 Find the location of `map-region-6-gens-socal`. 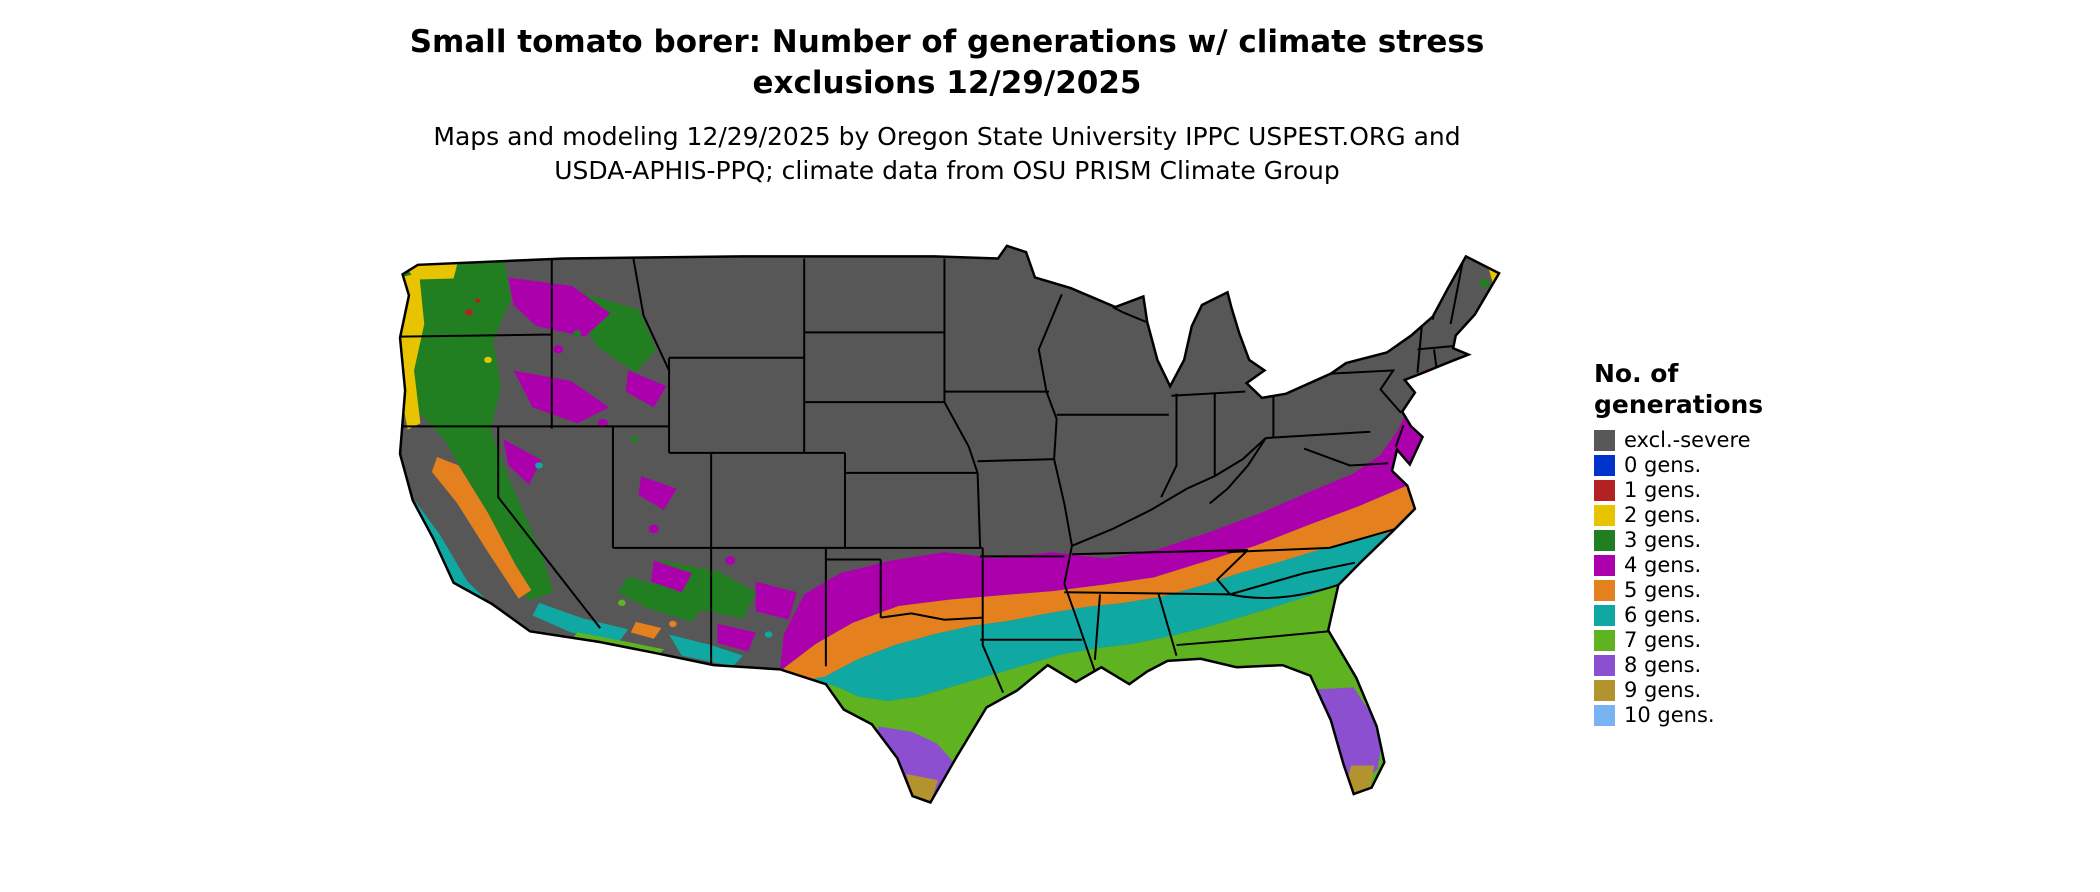

map-region-6-gens-socal is located at coordinates (580, 622).